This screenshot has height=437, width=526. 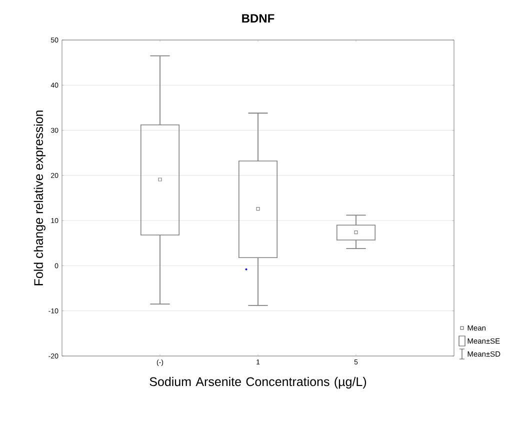 I want to click on chart-title: BDNF, so click(x=258, y=18).